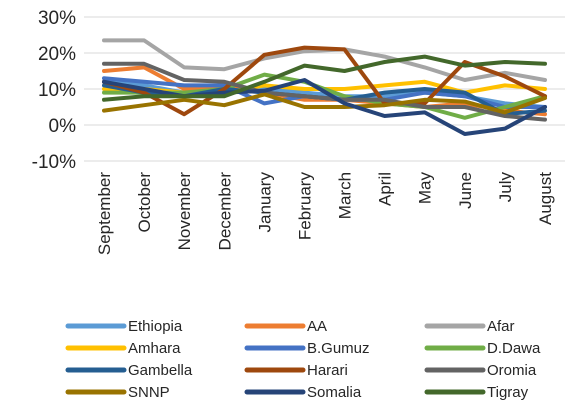 The height and width of the screenshot is (413, 571). I want to click on x-tick-label-july: July, so click(505, 187).